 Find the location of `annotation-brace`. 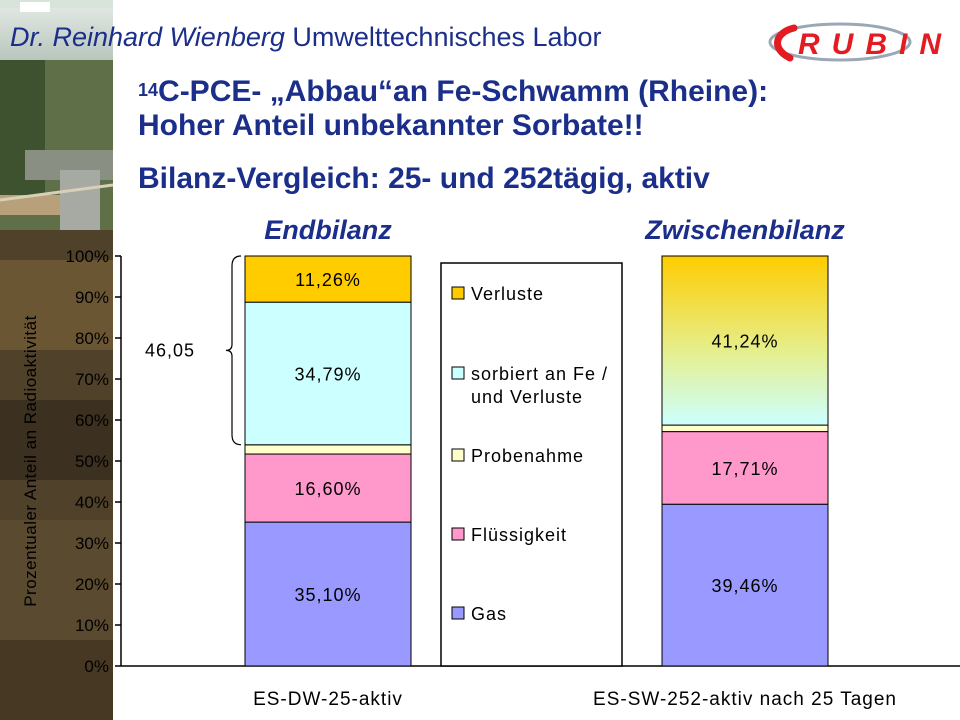

annotation-brace is located at coordinates (233, 350).